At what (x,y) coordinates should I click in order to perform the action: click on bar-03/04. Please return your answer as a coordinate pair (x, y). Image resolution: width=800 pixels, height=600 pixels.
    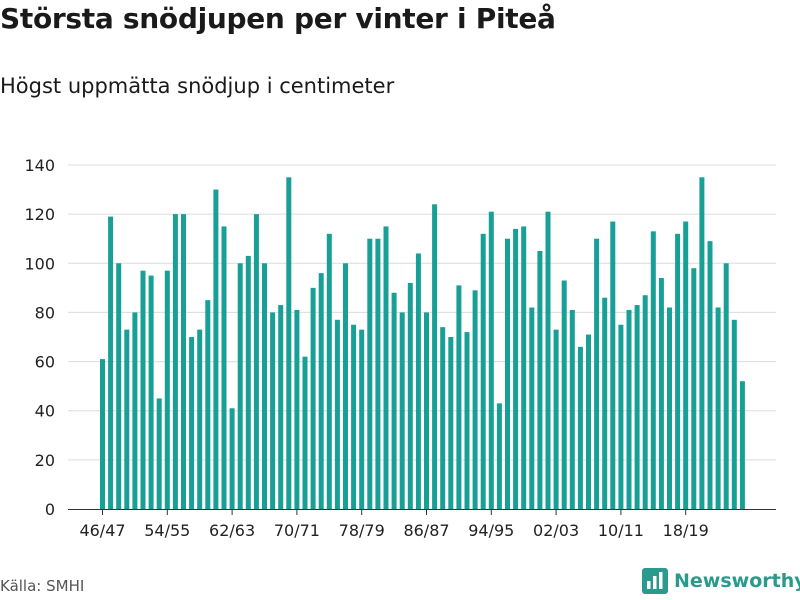
    Looking at the image, I should click on (564, 394).